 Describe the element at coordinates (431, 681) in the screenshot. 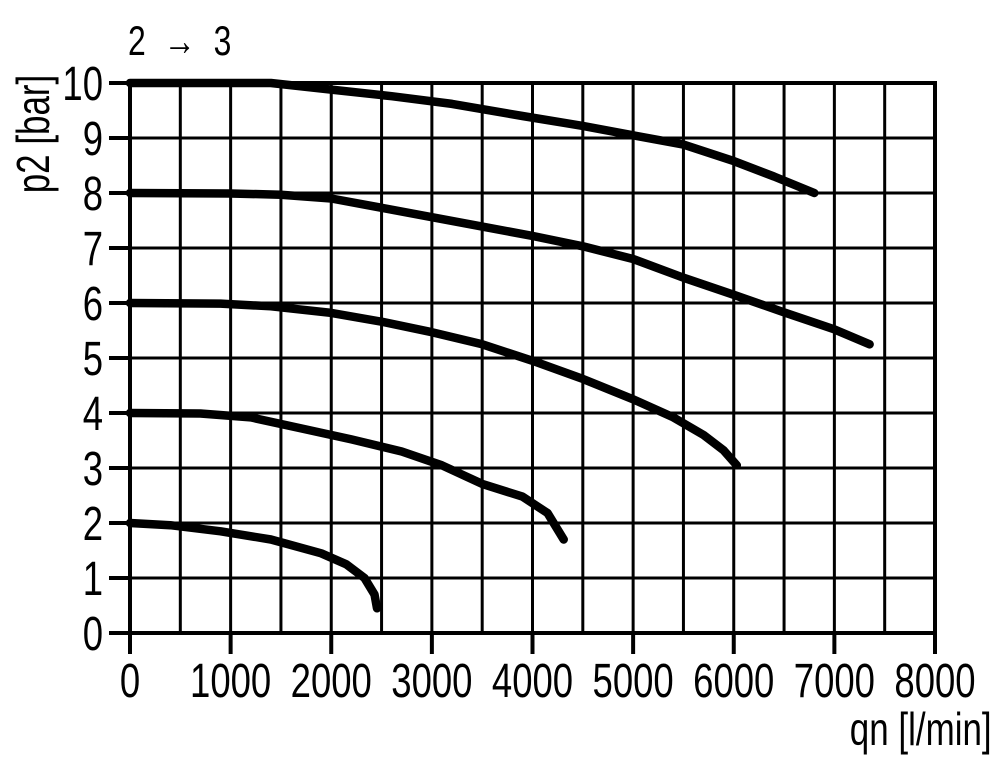

I see `x-tick-label: 3000` at that location.